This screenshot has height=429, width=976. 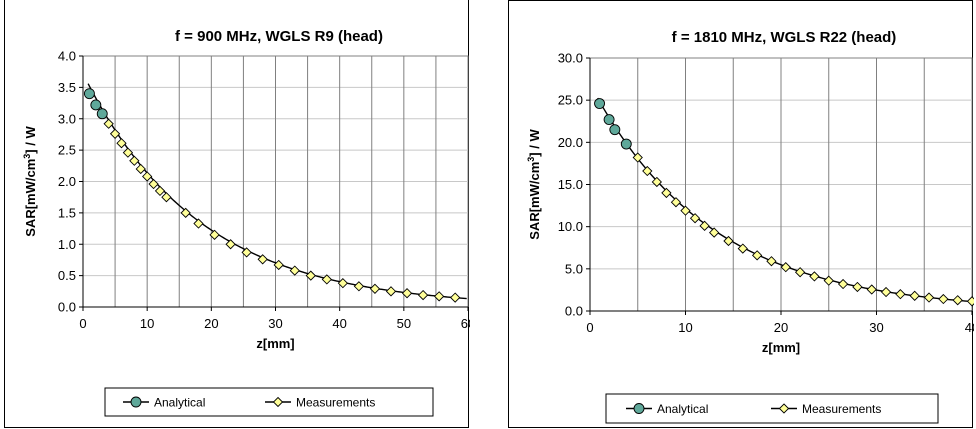 What do you see at coordinates (570, 58) in the screenshot?
I see `y-tick-label: 30.0` at bounding box center [570, 58].